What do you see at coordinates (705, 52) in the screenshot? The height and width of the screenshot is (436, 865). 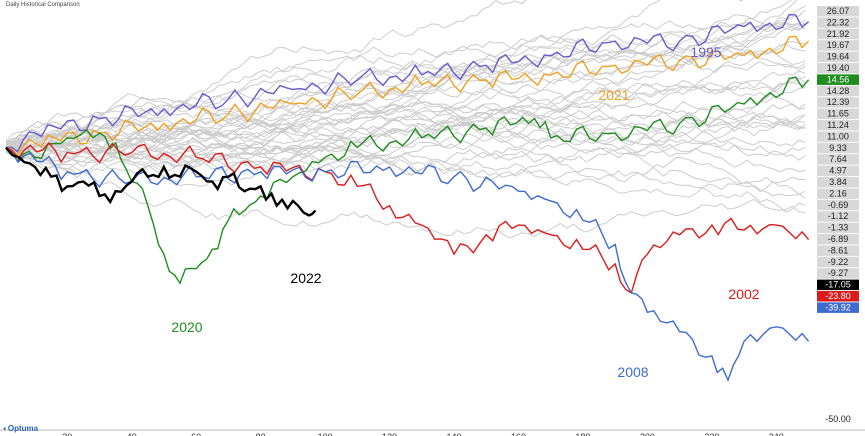 I see `series-label-1995: 1995` at bounding box center [705, 52].